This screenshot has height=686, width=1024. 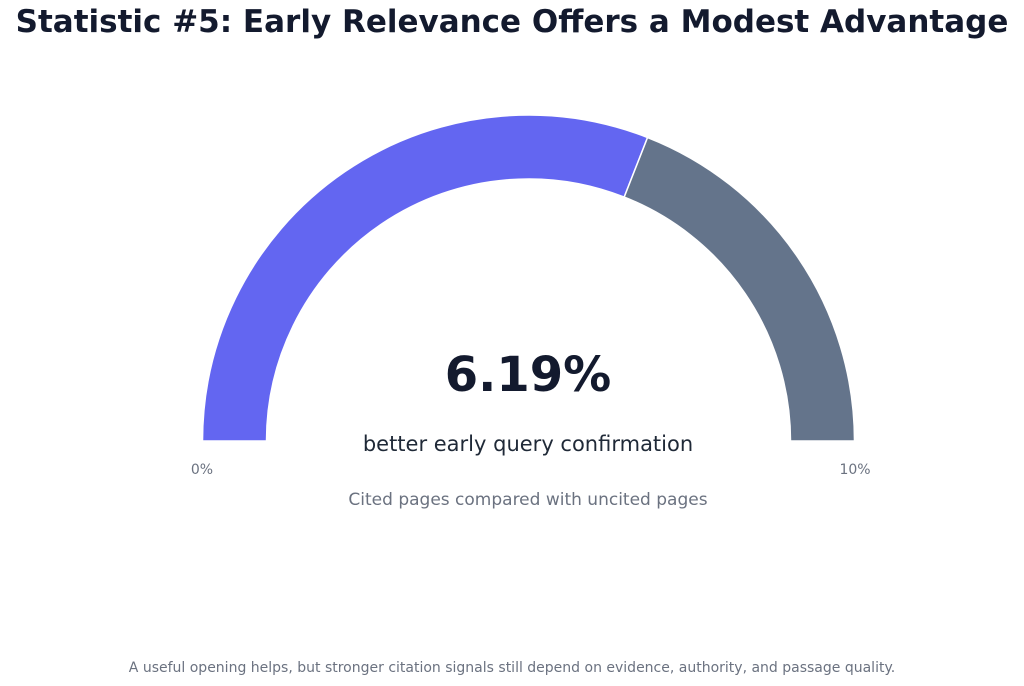 What do you see at coordinates (527, 500) in the screenshot?
I see `gauge-subtitle: Cited pages compared with uncited pages` at bounding box center [527, 500].